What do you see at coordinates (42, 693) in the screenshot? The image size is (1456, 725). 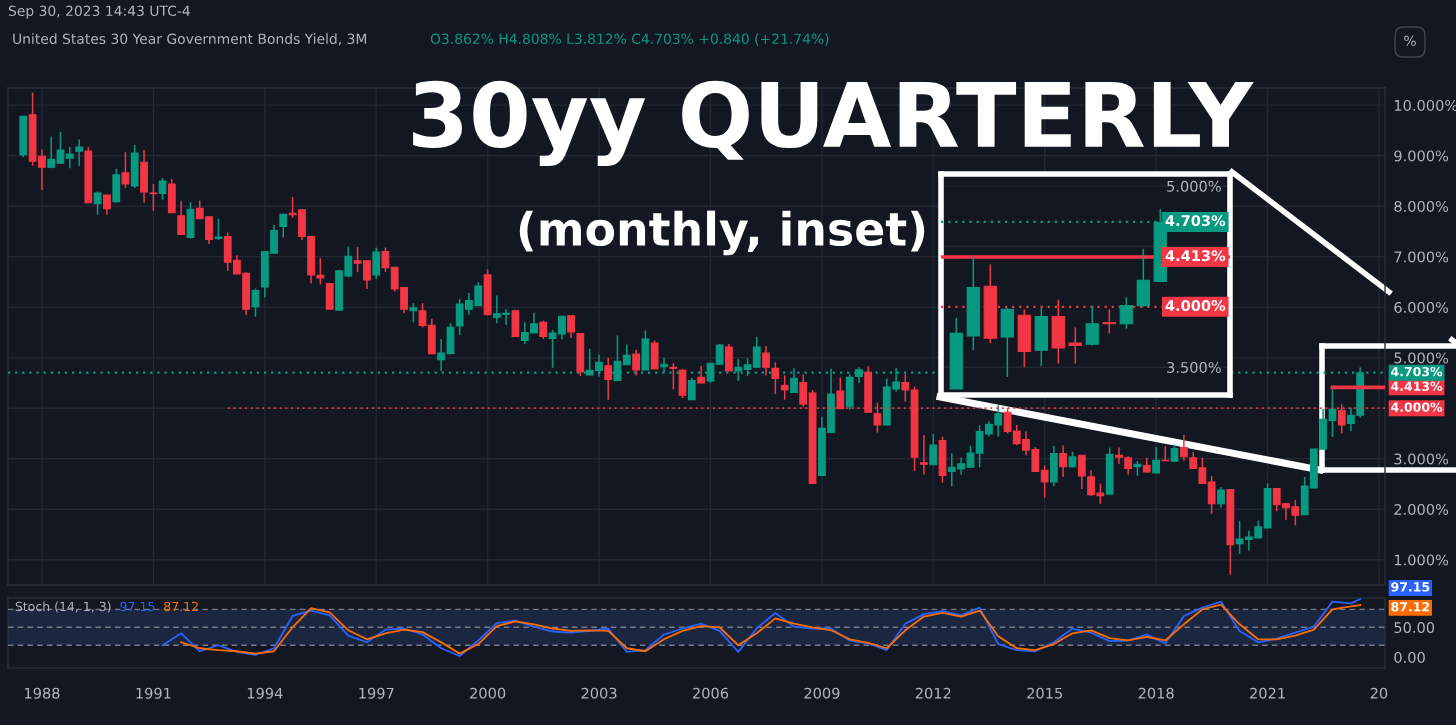 I see `x-tick-label: 1988` at bounding box center [42, 693].